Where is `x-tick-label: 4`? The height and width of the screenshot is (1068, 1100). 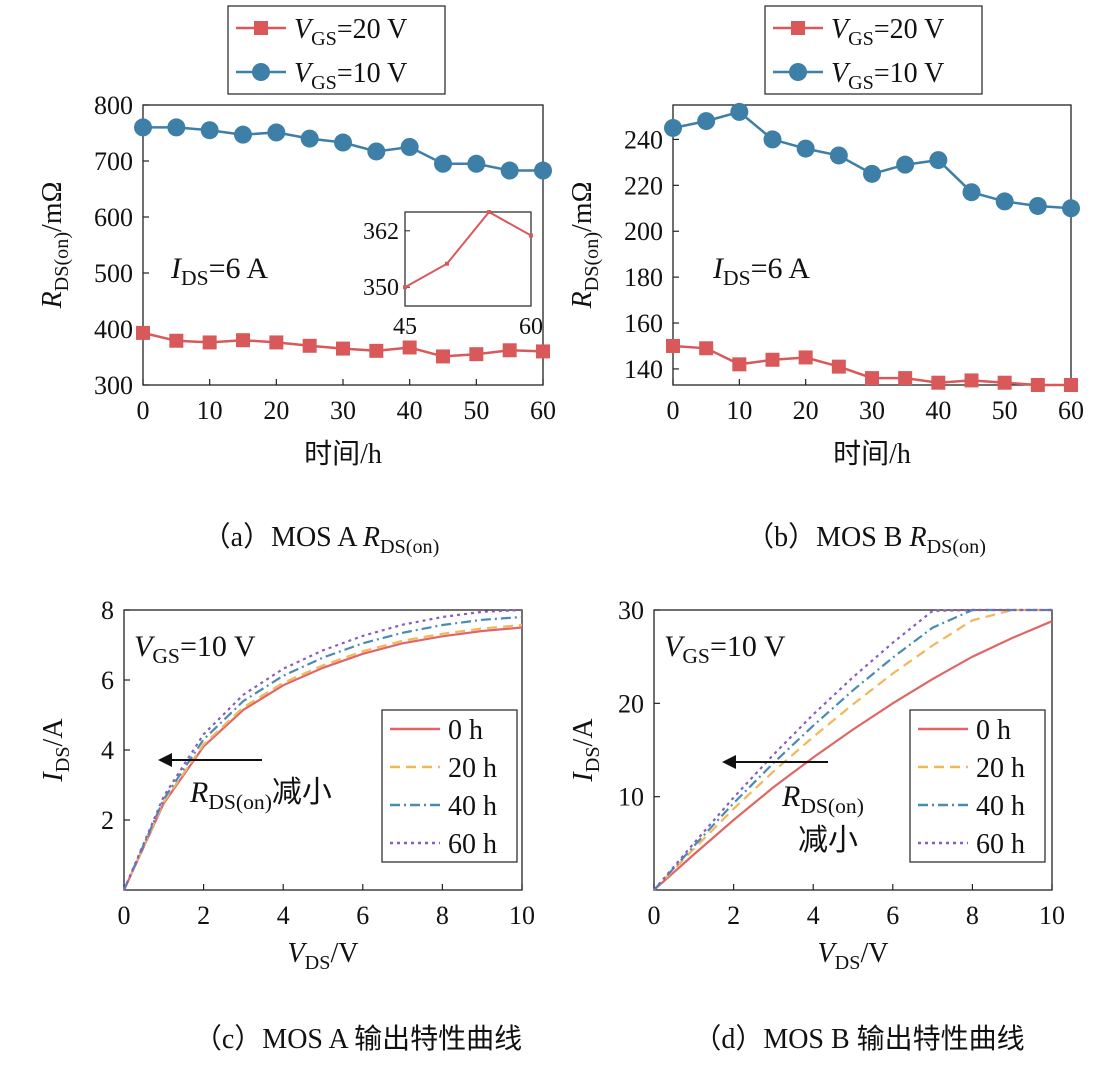 x-tick-label: 4 is located at coordinates (813, 915).